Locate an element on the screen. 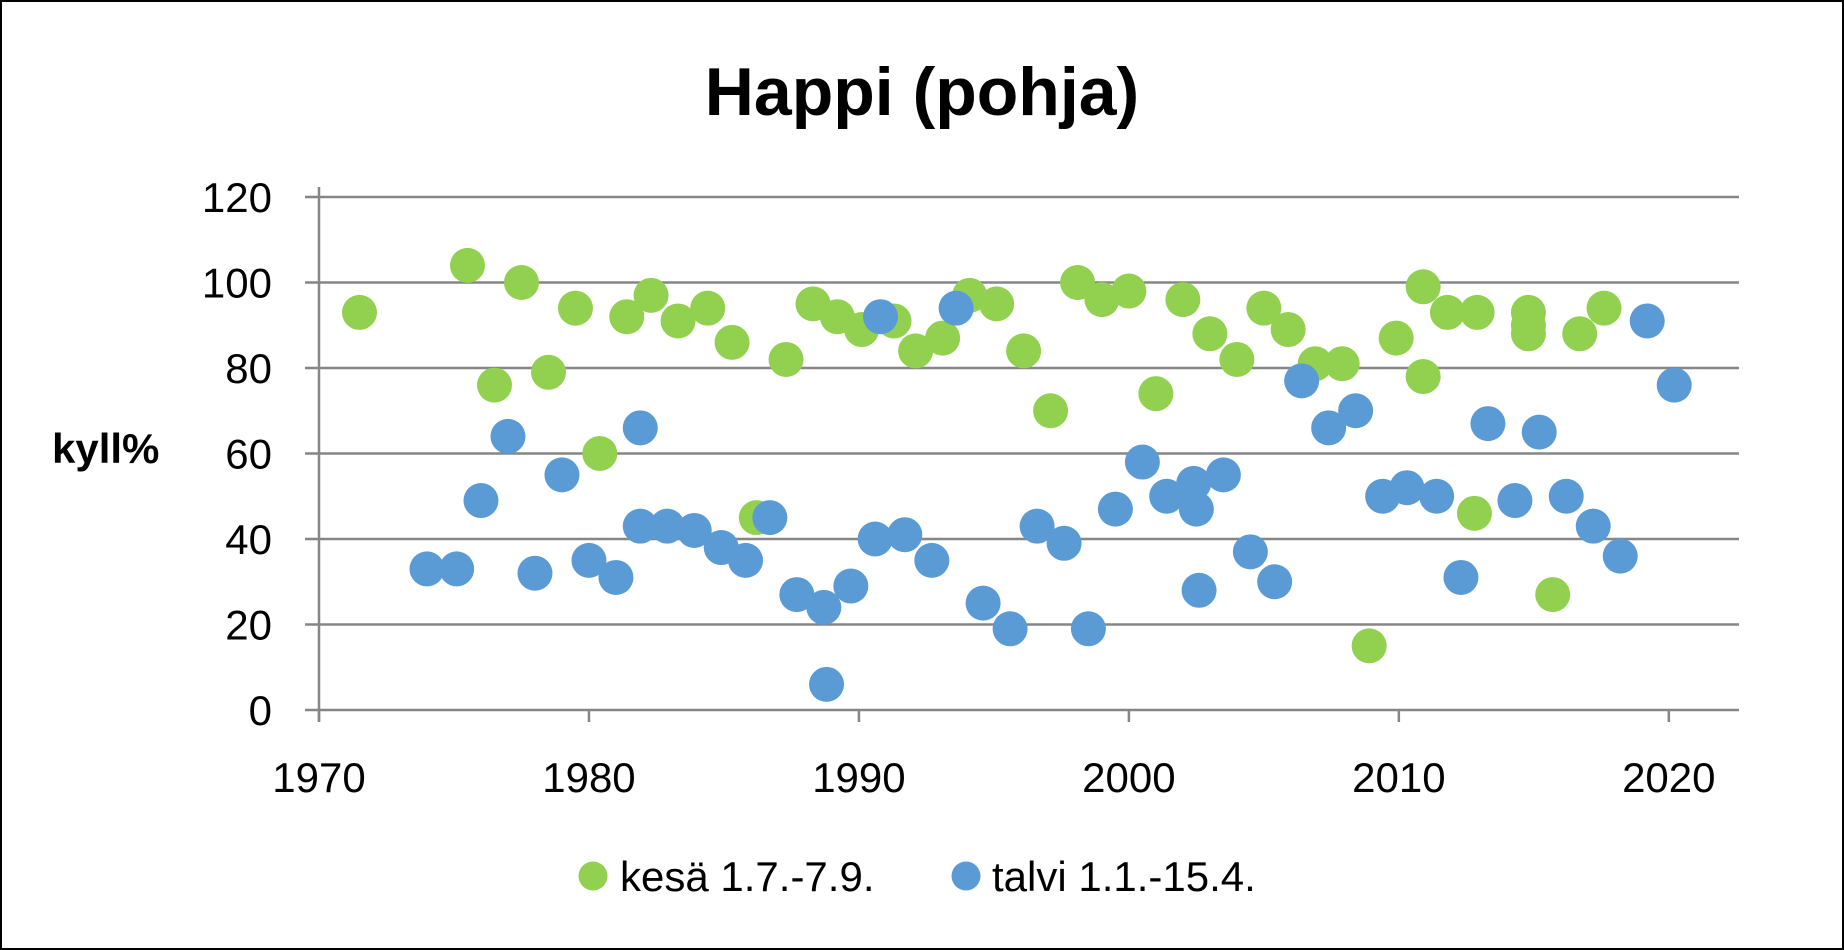 The height and width of the screenshot is (950, 1844). x-tick-label: 2020 is located at coordinates (1668, 777).